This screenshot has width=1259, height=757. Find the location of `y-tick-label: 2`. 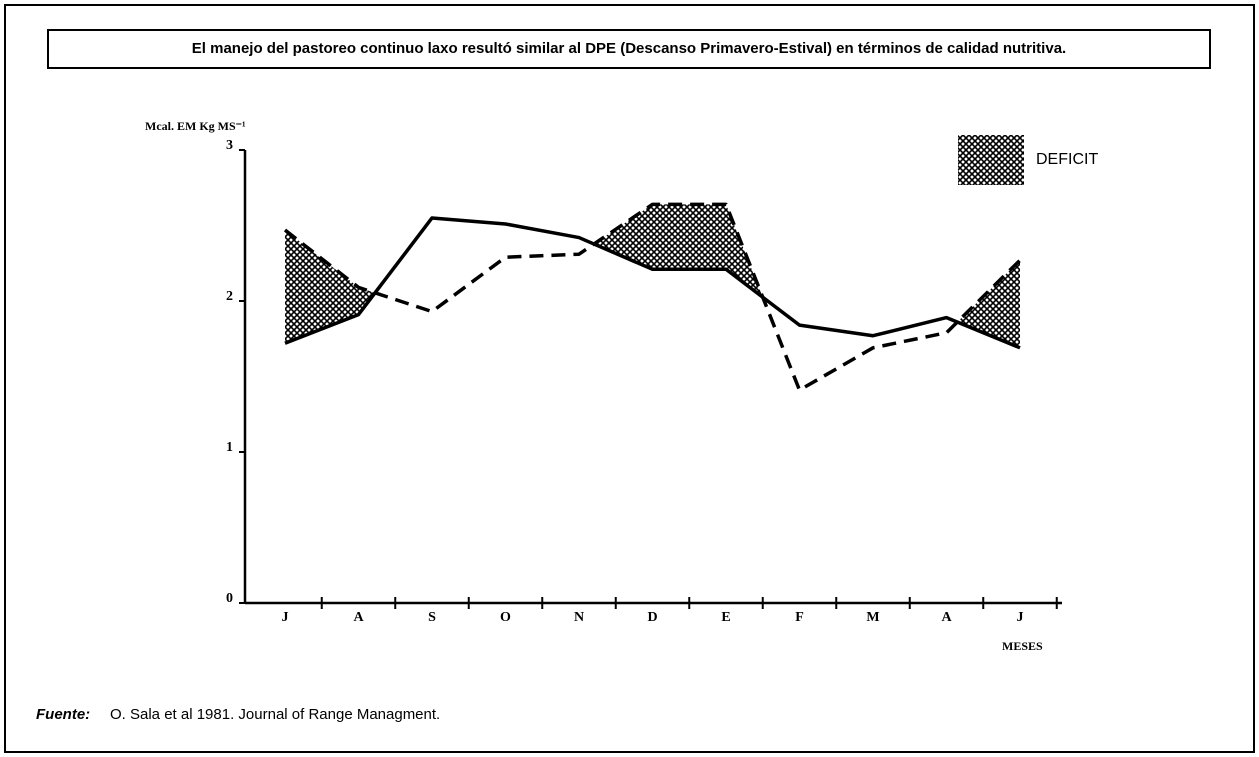

y-tick-label: 2 is located at coordinates (229, 296).